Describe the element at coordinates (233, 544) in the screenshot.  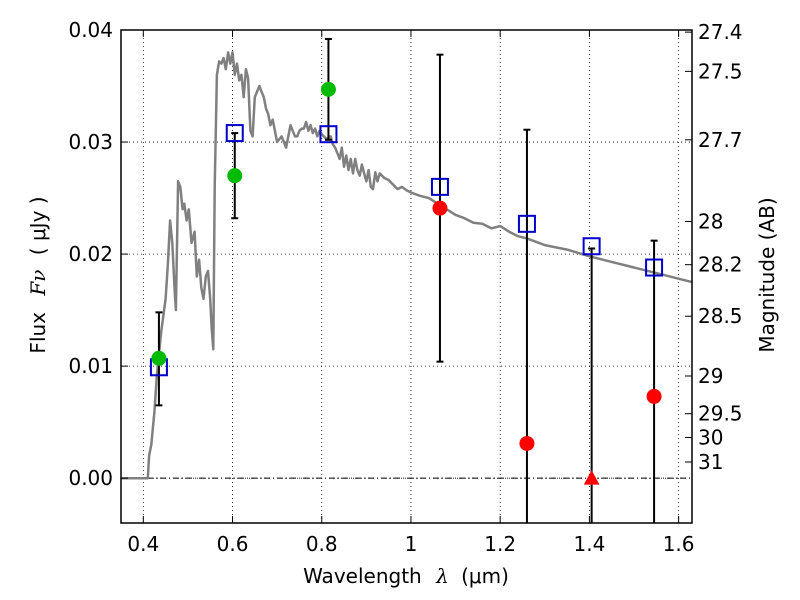
I see `x-tick-label: 0.6` at that location.